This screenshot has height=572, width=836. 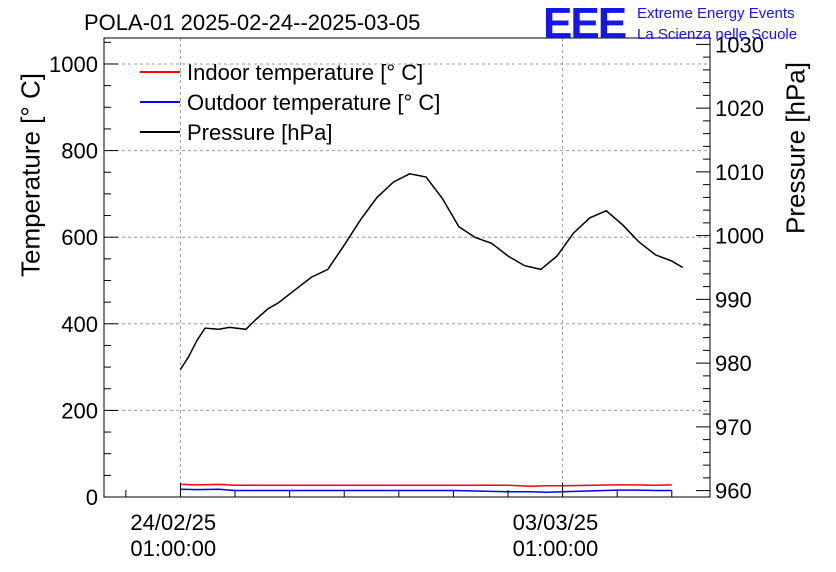 I want to click on right-tick-label: 960, so click(x=733, y=491).